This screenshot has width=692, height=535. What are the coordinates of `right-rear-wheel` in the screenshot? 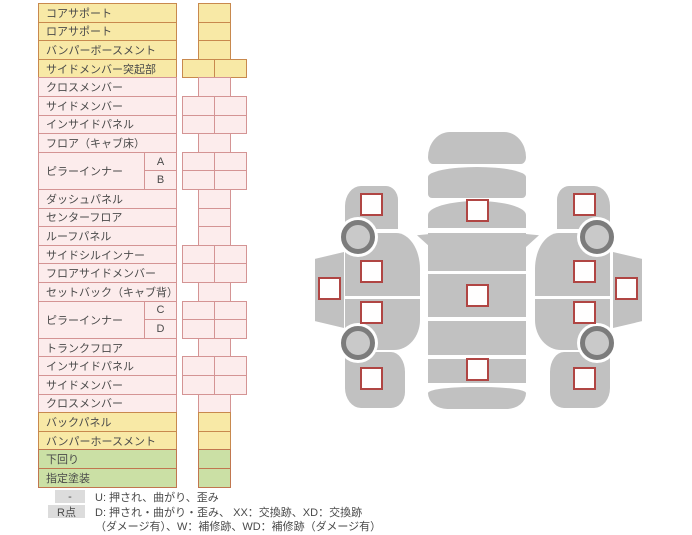 It's located at (597, 343).